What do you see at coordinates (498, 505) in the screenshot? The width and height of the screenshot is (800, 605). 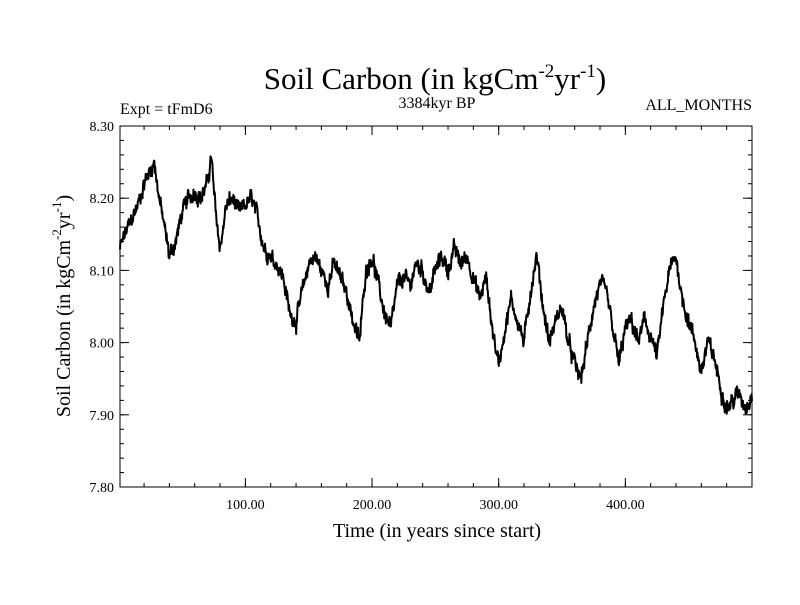 I see `x-tick-label: 300.00` at bounding box center [498, 505].